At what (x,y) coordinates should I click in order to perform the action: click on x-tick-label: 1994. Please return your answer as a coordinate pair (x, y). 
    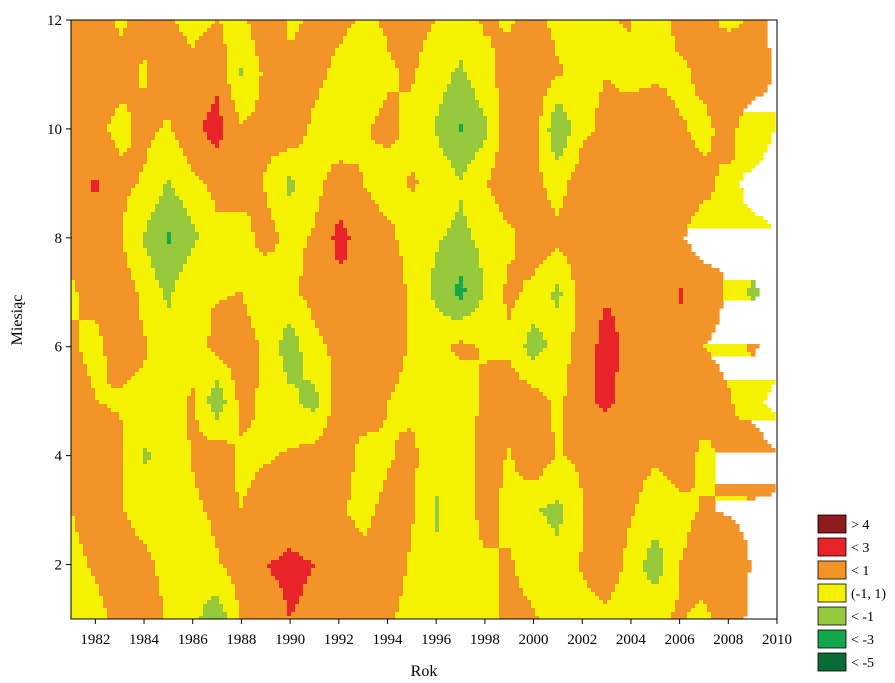
    Looking at the image, I should click on (387, 640).